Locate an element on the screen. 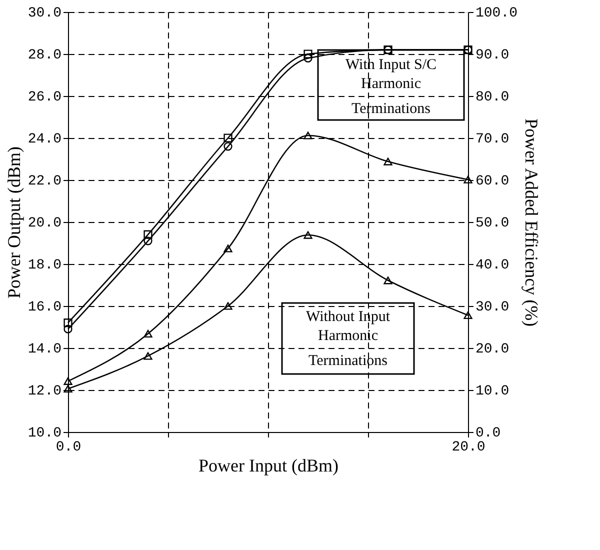  y-axis-title: Power Output (dBm) is located at coordinates (14, 222).